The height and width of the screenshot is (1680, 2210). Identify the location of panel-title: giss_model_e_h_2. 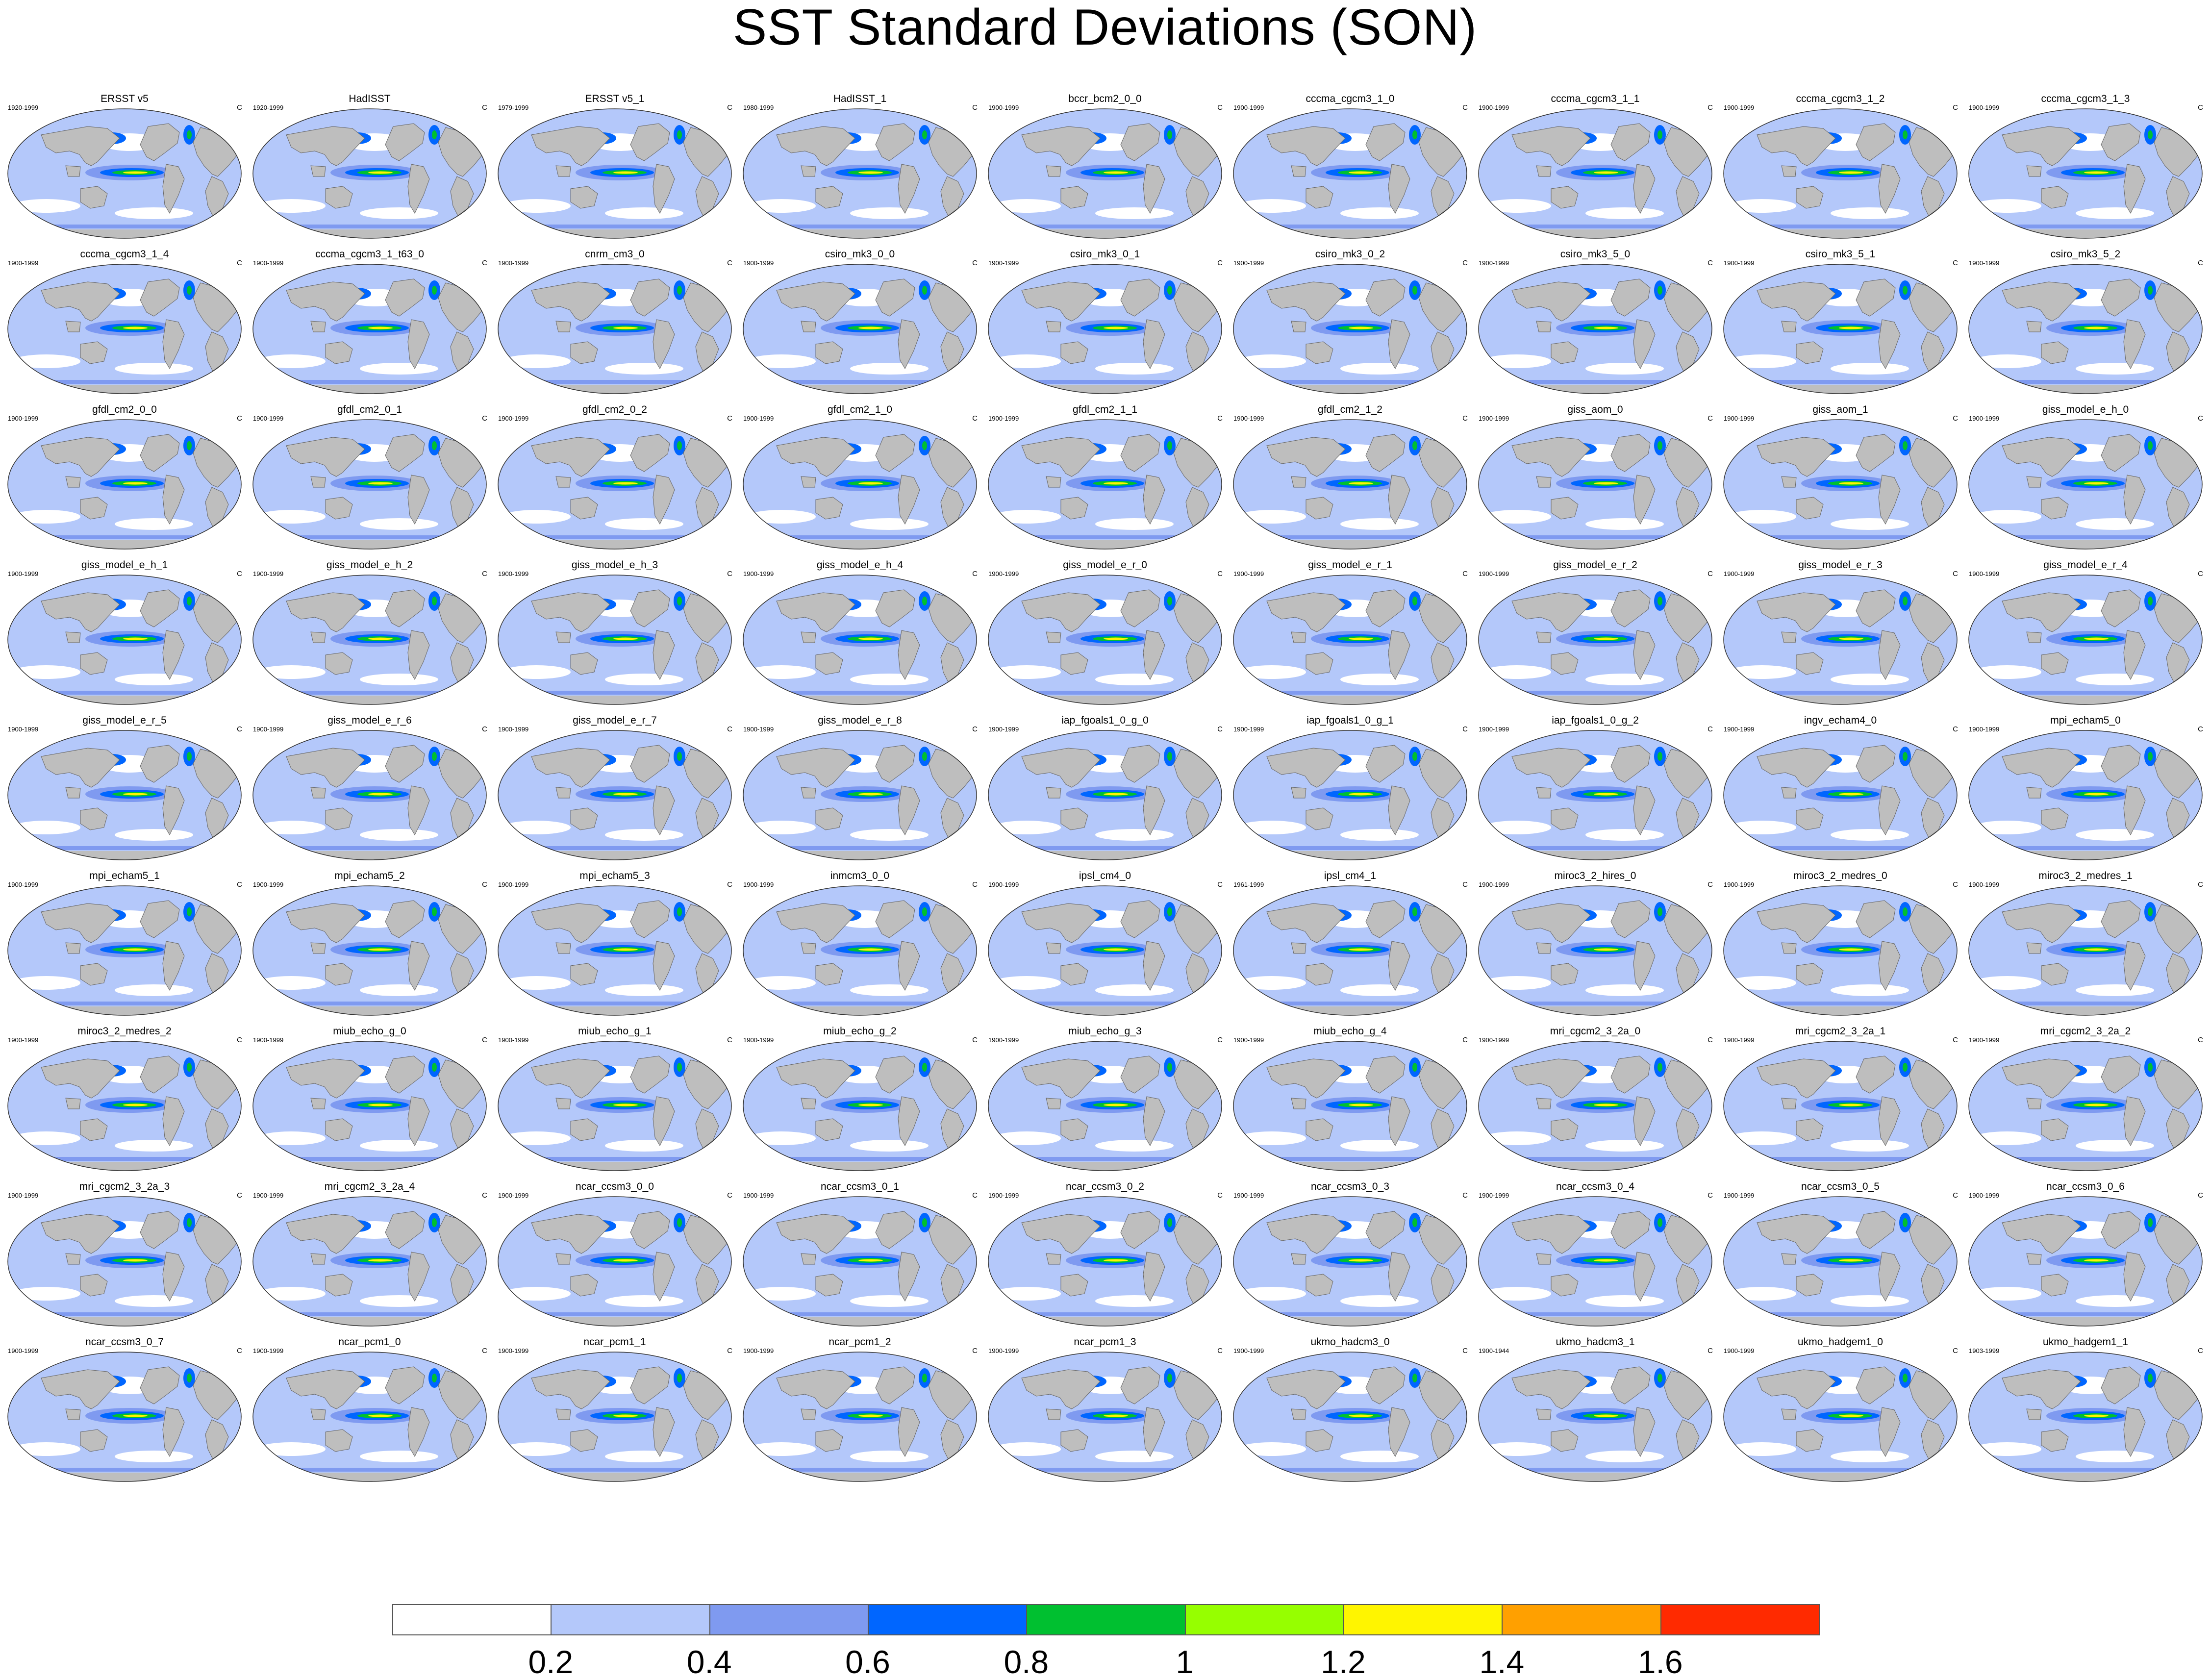
(369, 565).